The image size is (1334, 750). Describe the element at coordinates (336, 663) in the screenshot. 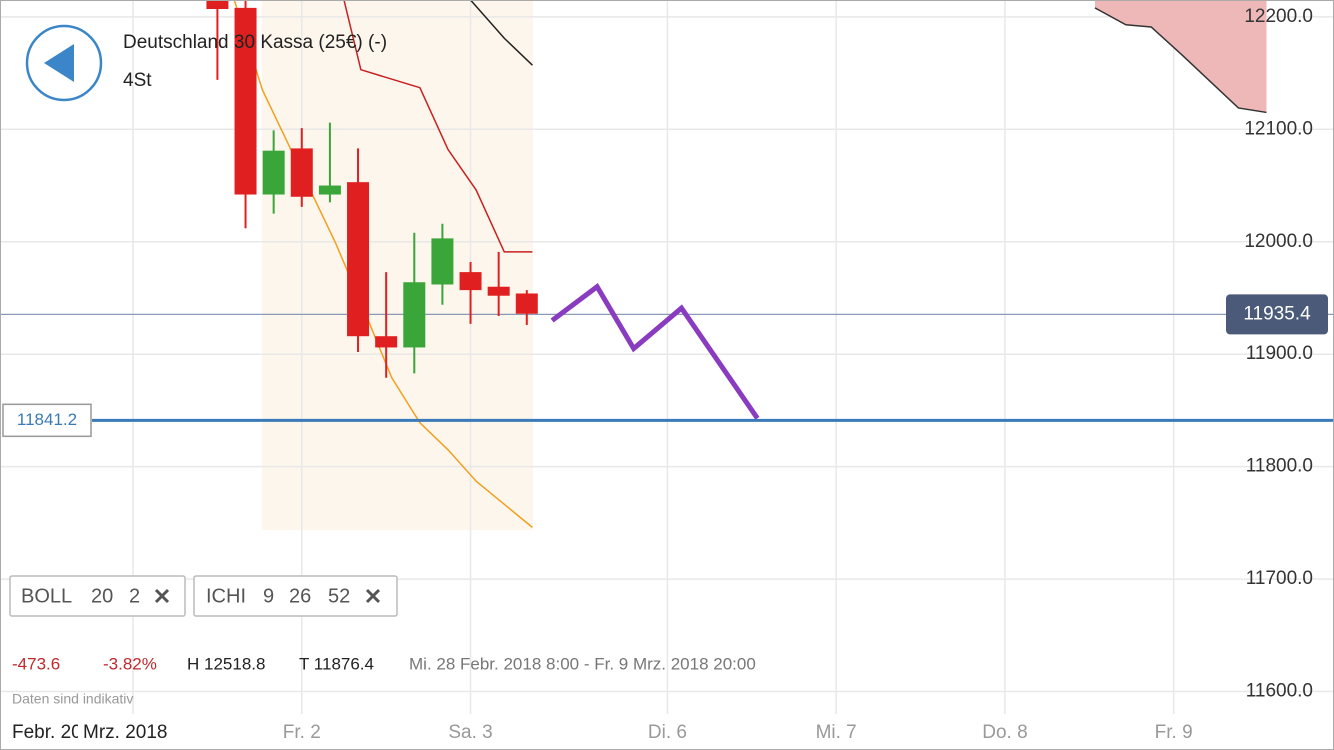

I see `low: T 11876.4` at that location.